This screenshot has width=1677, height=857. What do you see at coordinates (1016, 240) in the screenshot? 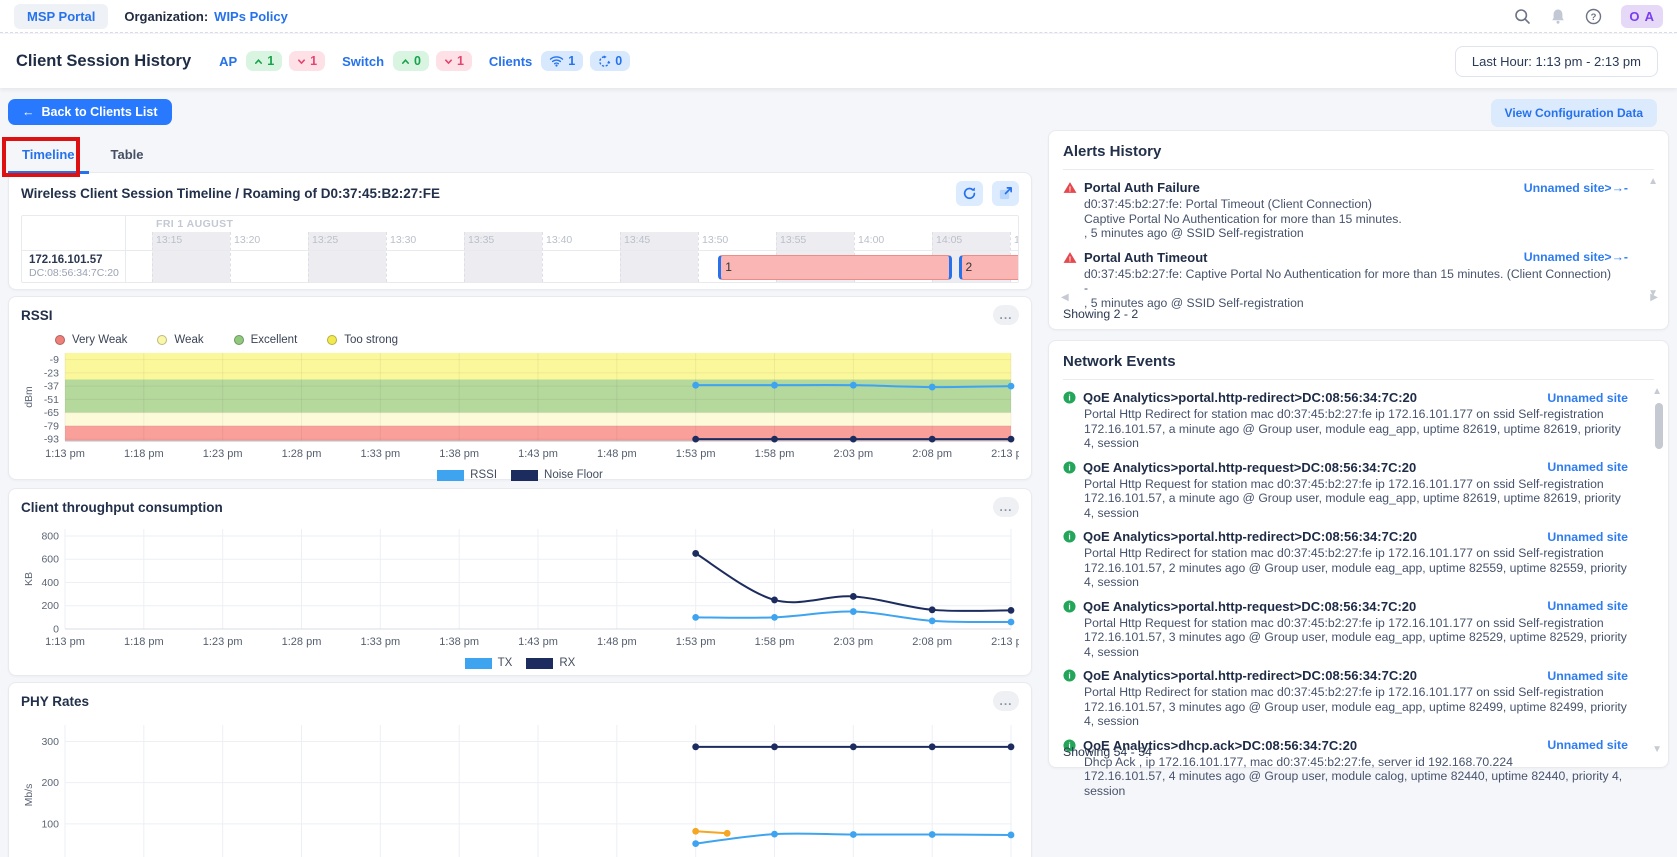
I see `timeline-tick-label: 14:10` at bounding box center [1016, 240].